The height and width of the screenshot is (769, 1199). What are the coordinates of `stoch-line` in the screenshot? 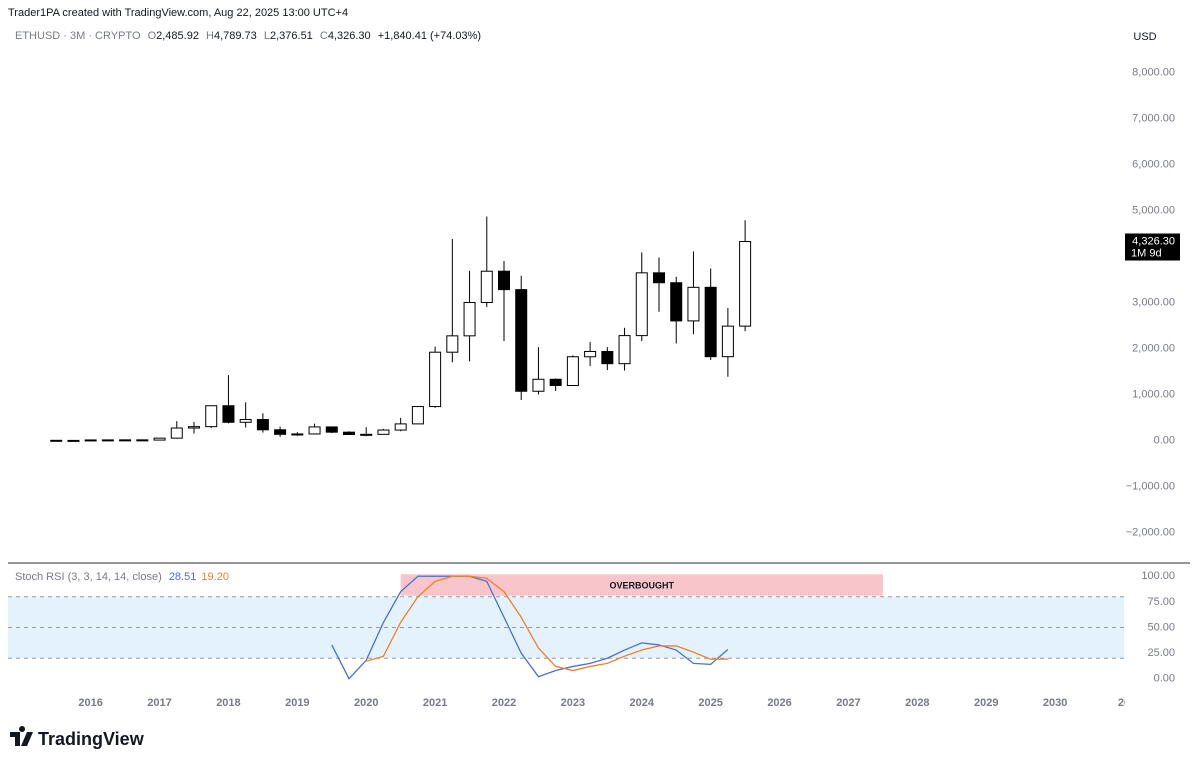 It's located at (547, 623).